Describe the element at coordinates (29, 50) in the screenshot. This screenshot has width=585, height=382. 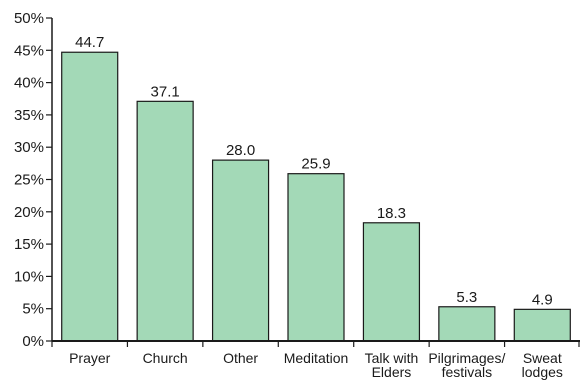
I see `y-tick-label: 45%` at that location.